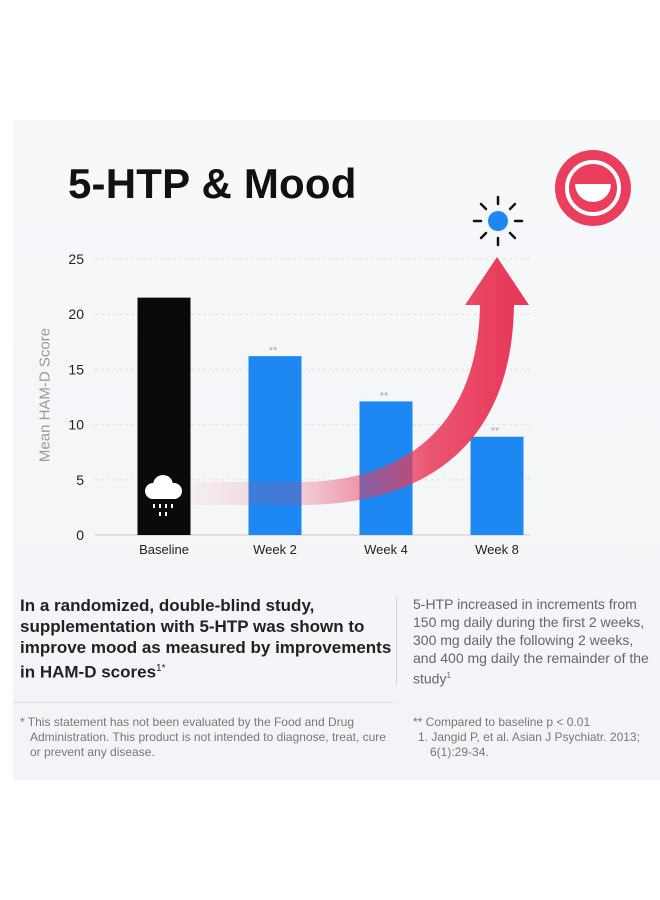 The width and height of the screenshot is (660, 900). I want to click on dosing-note-sup: 1, so click(448, 675).